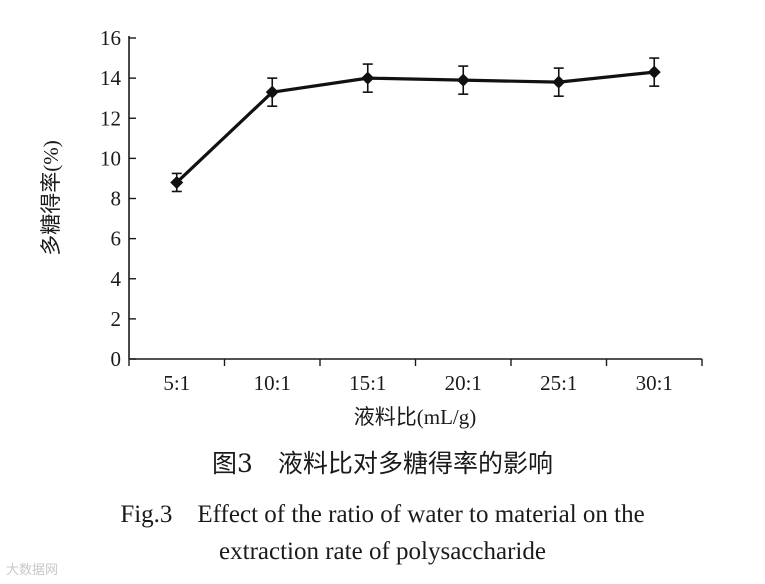 The height and width of the screenshot is (584, 765). I want to click on y-tick-label: 8, so click(116, 199).